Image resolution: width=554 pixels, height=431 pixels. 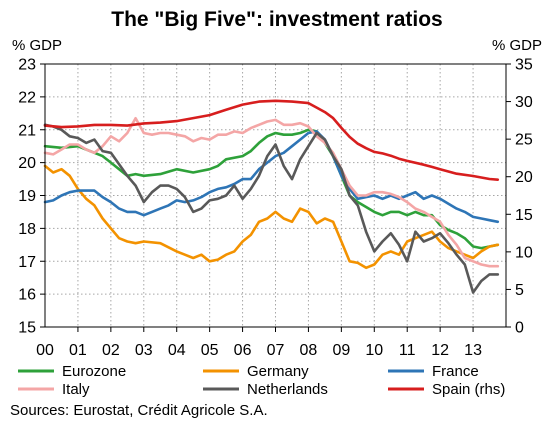 I want to click on left-tick-label: 17, so click(x=27, y=262).